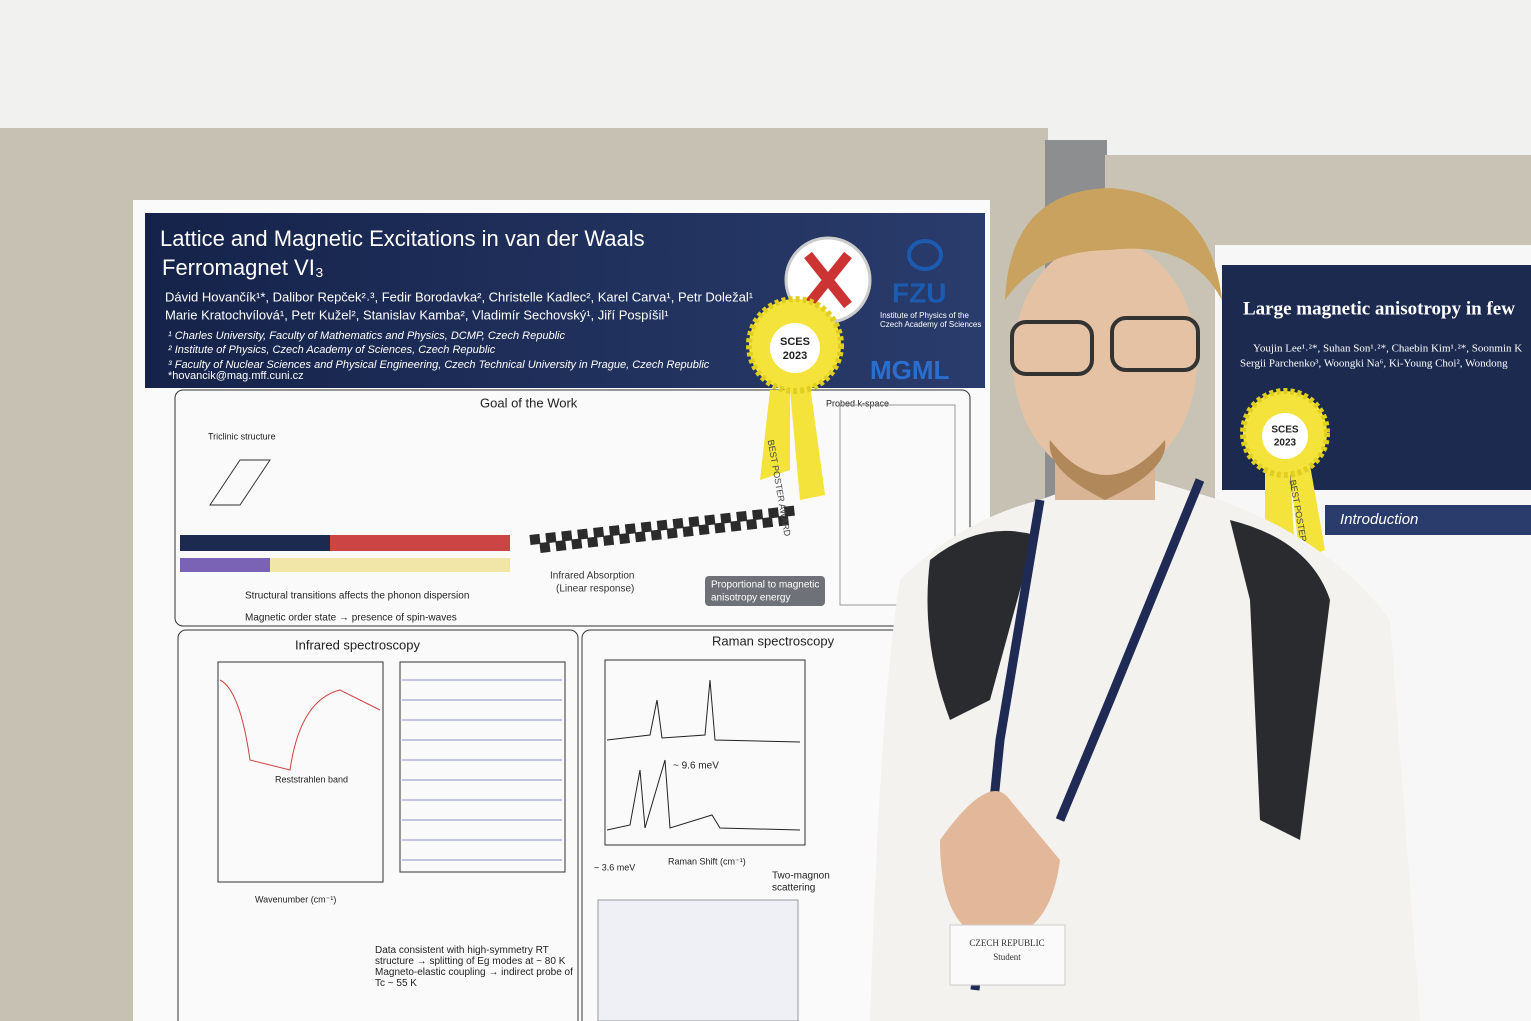 This screenshot has height=1021, width=1531. What do you see at coordinates (595, 589) in the screenshot?
I see `label: (Linear response)` at bounding box center [595, 589].